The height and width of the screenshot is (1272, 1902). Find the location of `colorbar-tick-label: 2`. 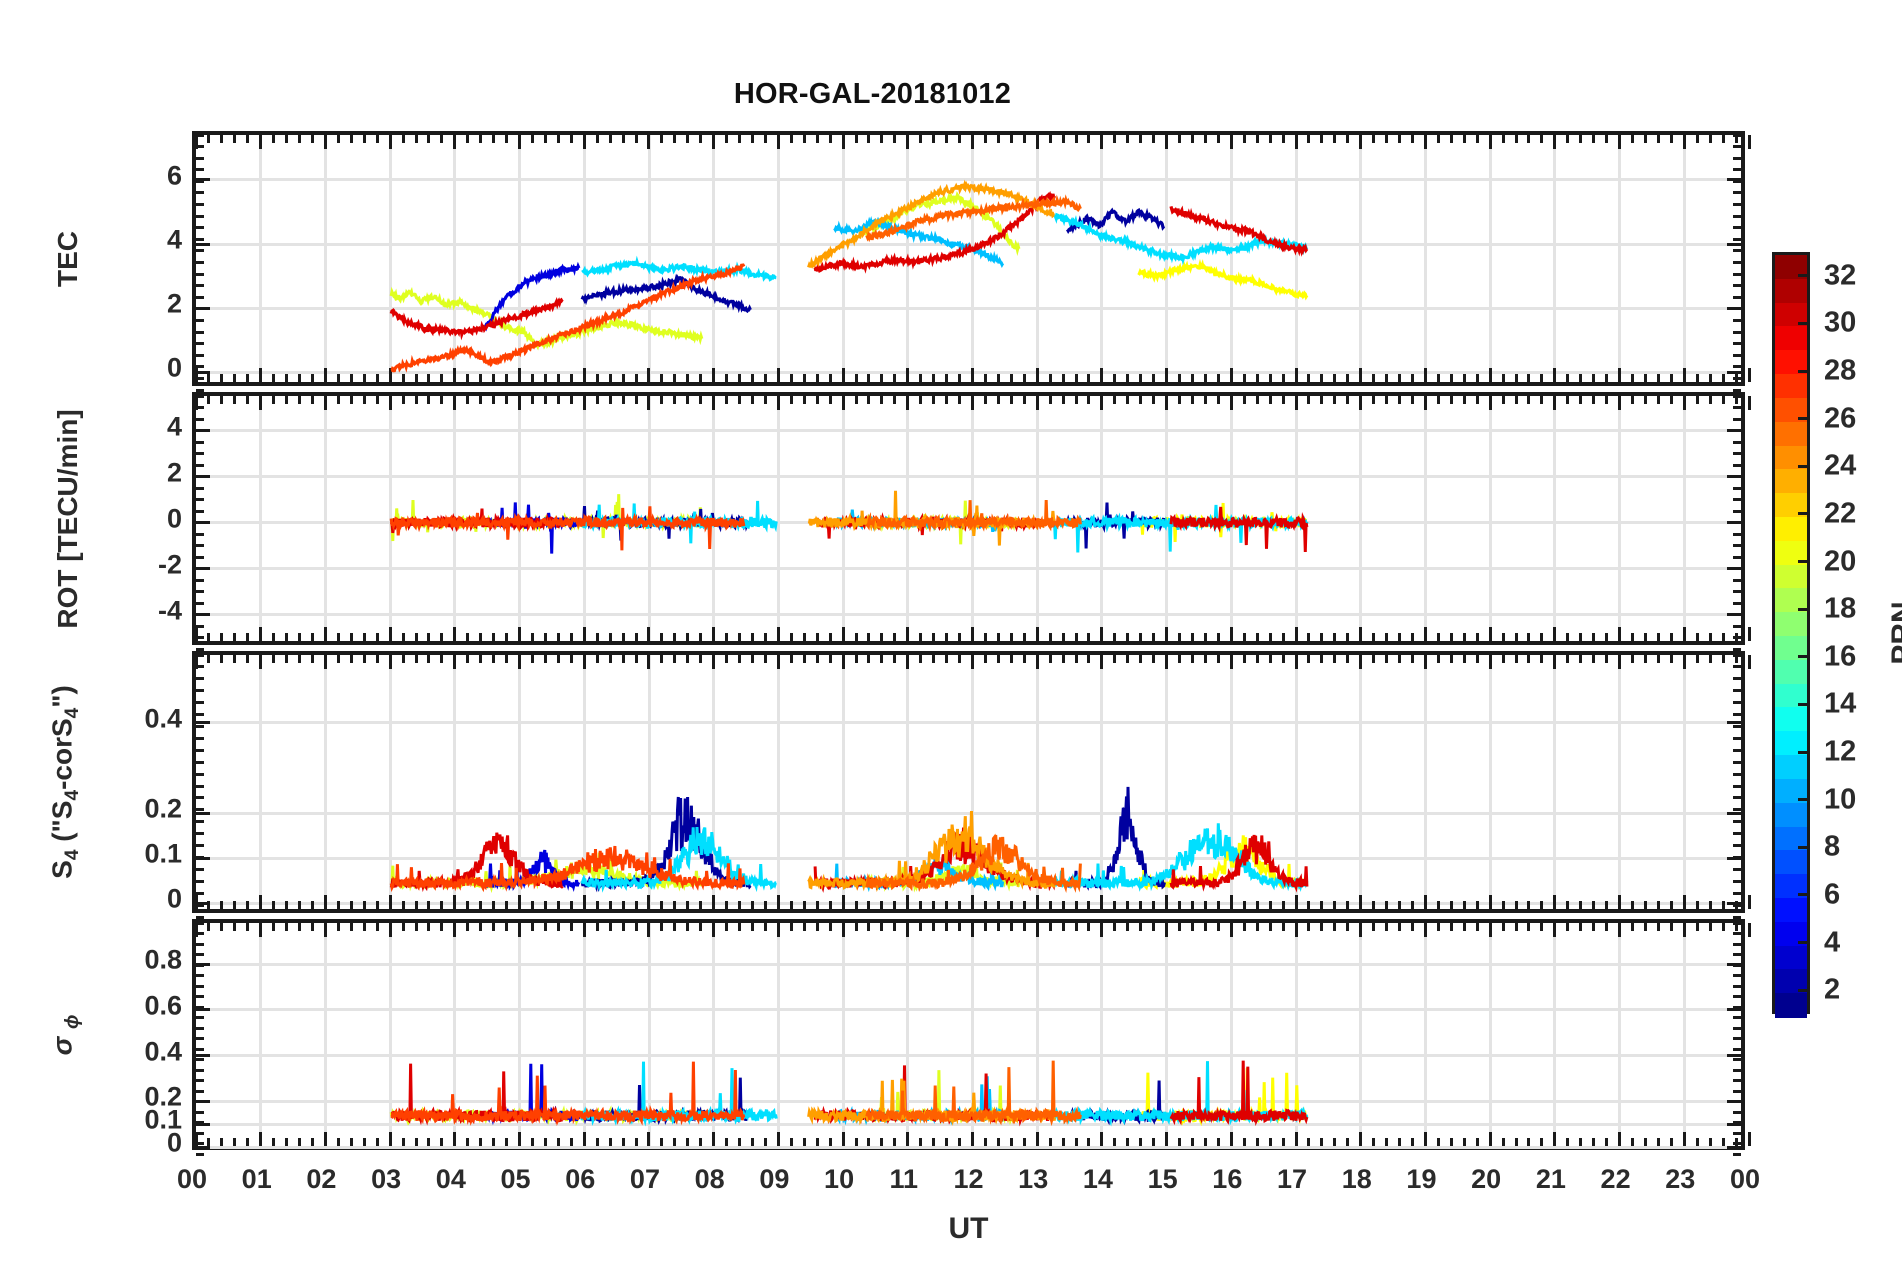

colorbar-tick-label: 2 is located at coordinates (1832, 989).